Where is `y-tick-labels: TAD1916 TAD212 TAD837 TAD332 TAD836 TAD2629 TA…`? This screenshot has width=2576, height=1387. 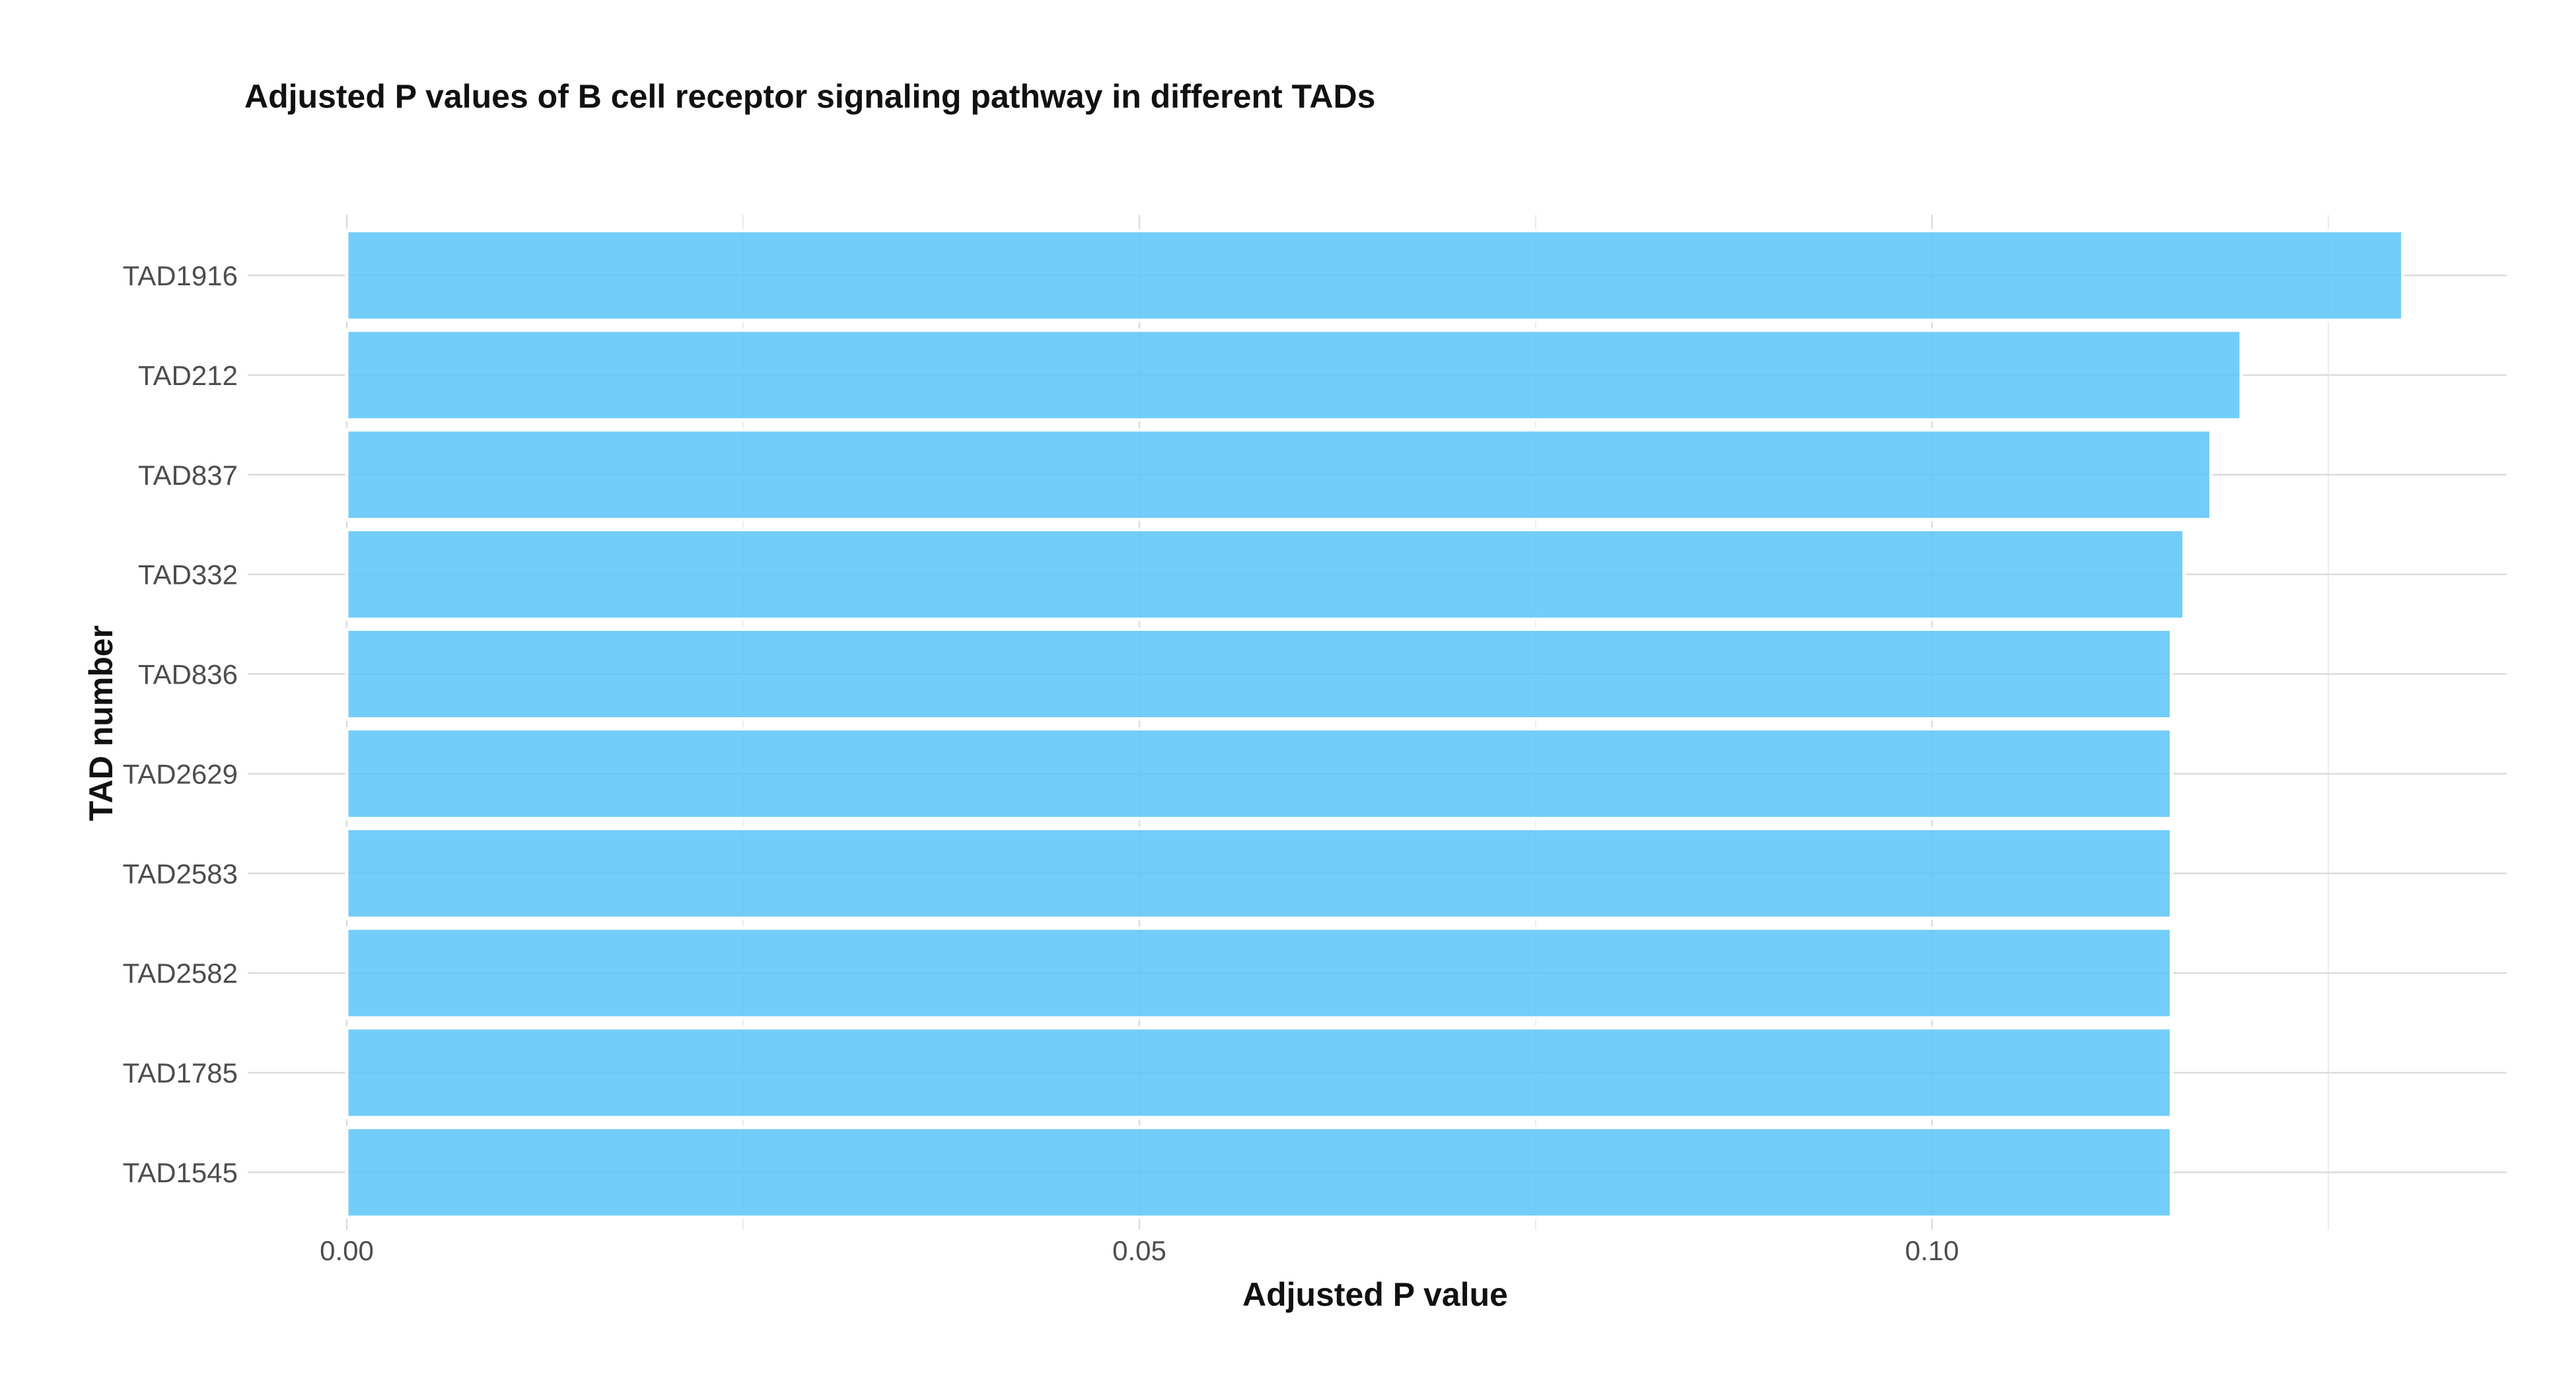 y-tick-labels: TAD1916 TAD212 TAD837 TAD332 TAD836 TAD2629 TA… is located at coordinates (180, 724).